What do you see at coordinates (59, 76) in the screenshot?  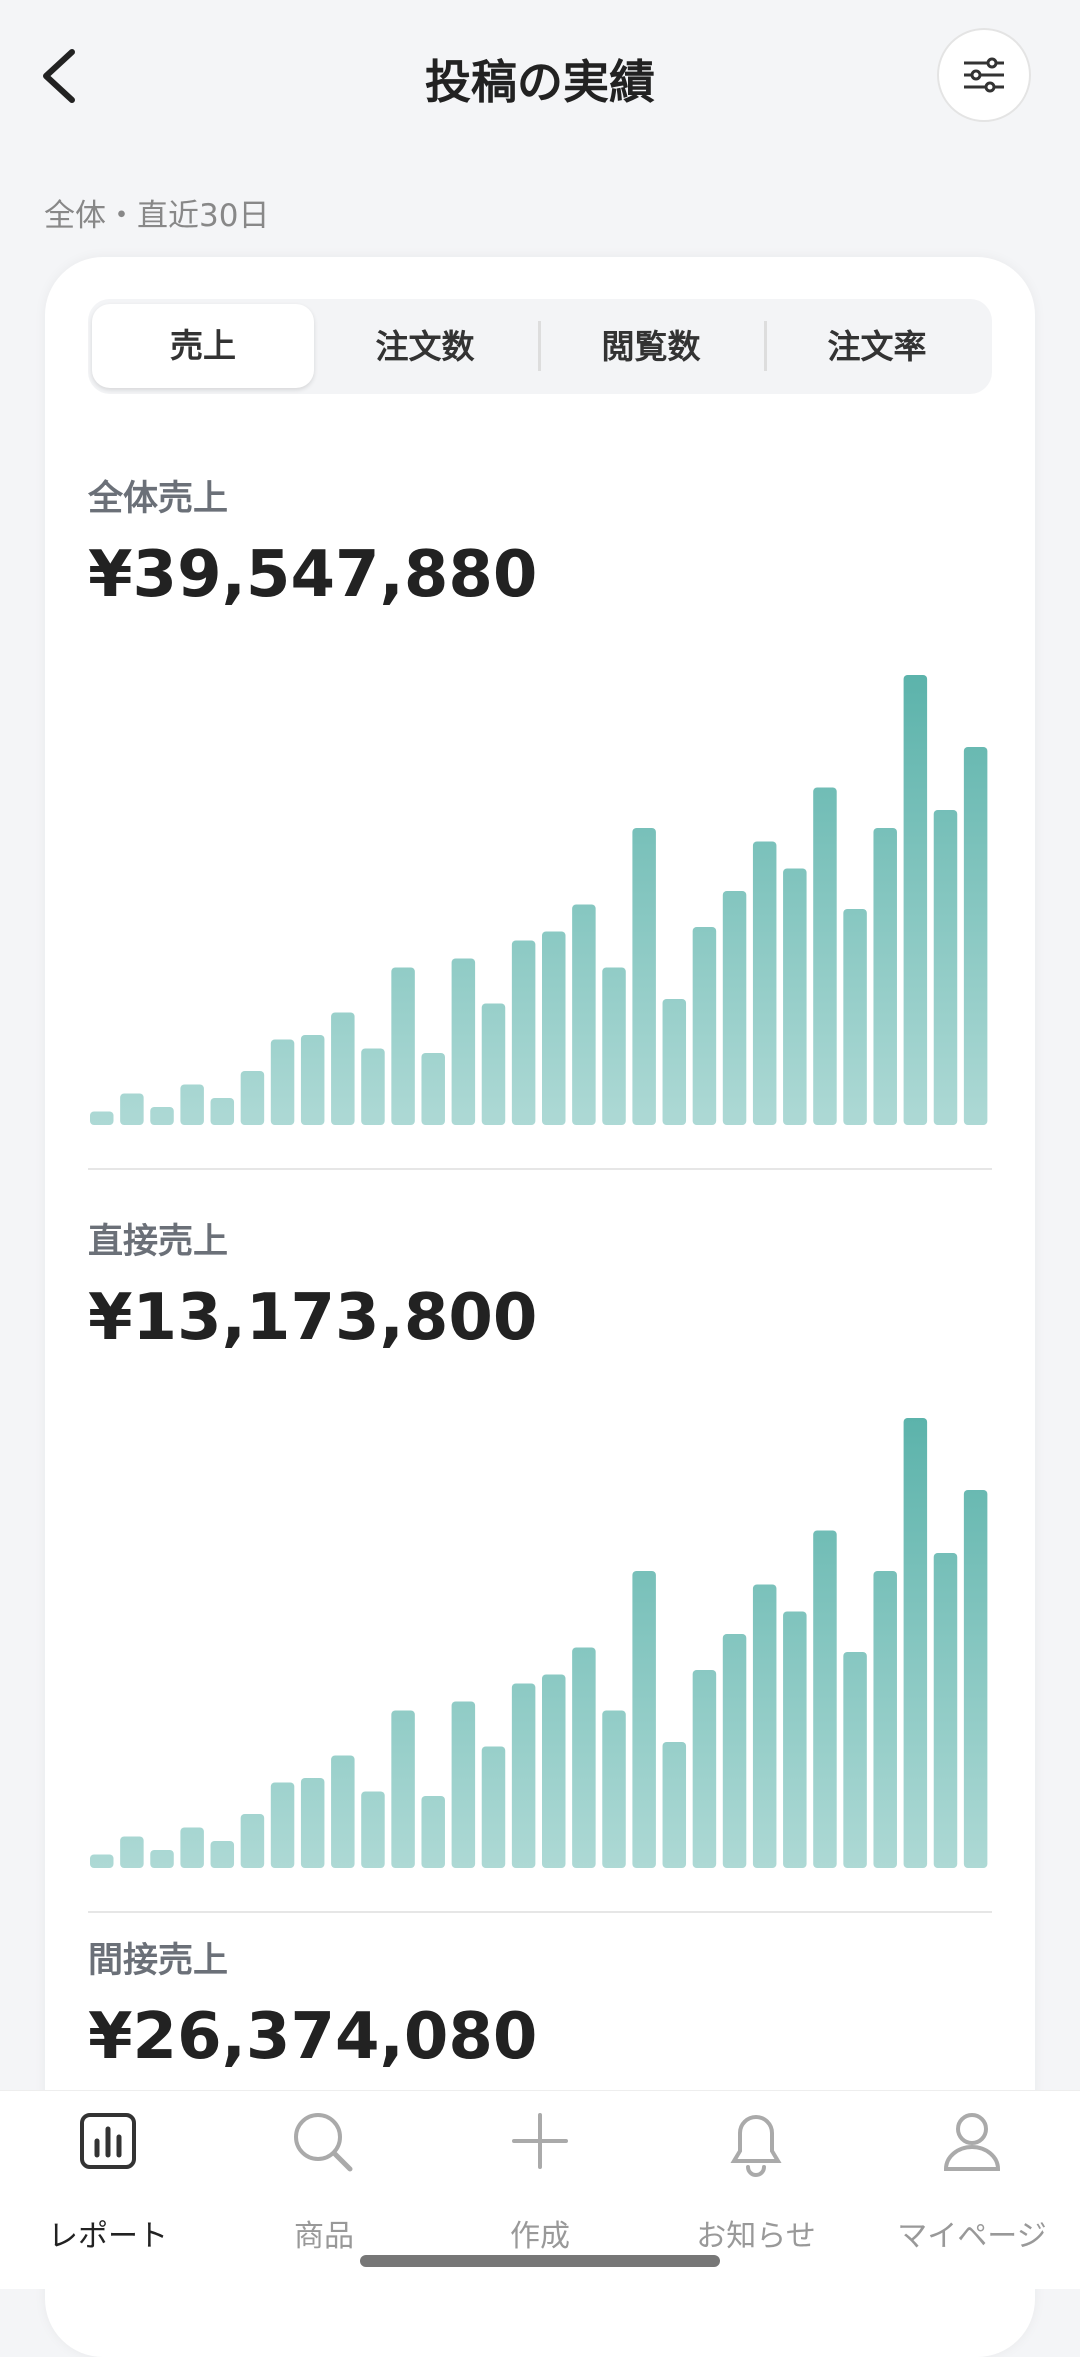 I see `back-button` at bounding box center [59, 76].